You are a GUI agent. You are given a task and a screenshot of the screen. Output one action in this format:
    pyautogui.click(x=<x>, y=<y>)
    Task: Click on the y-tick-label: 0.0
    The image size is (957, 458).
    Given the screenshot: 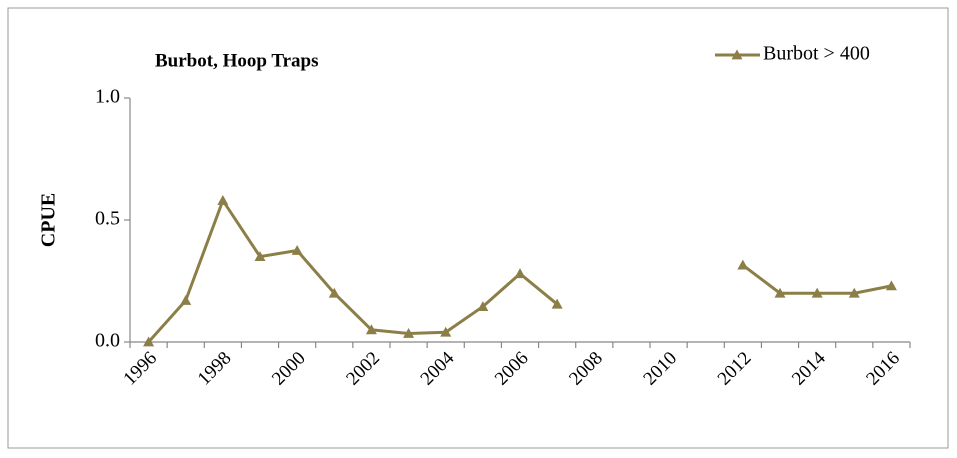 What is the action you would take?
    pyautogui.click(x=107, y=341)
    